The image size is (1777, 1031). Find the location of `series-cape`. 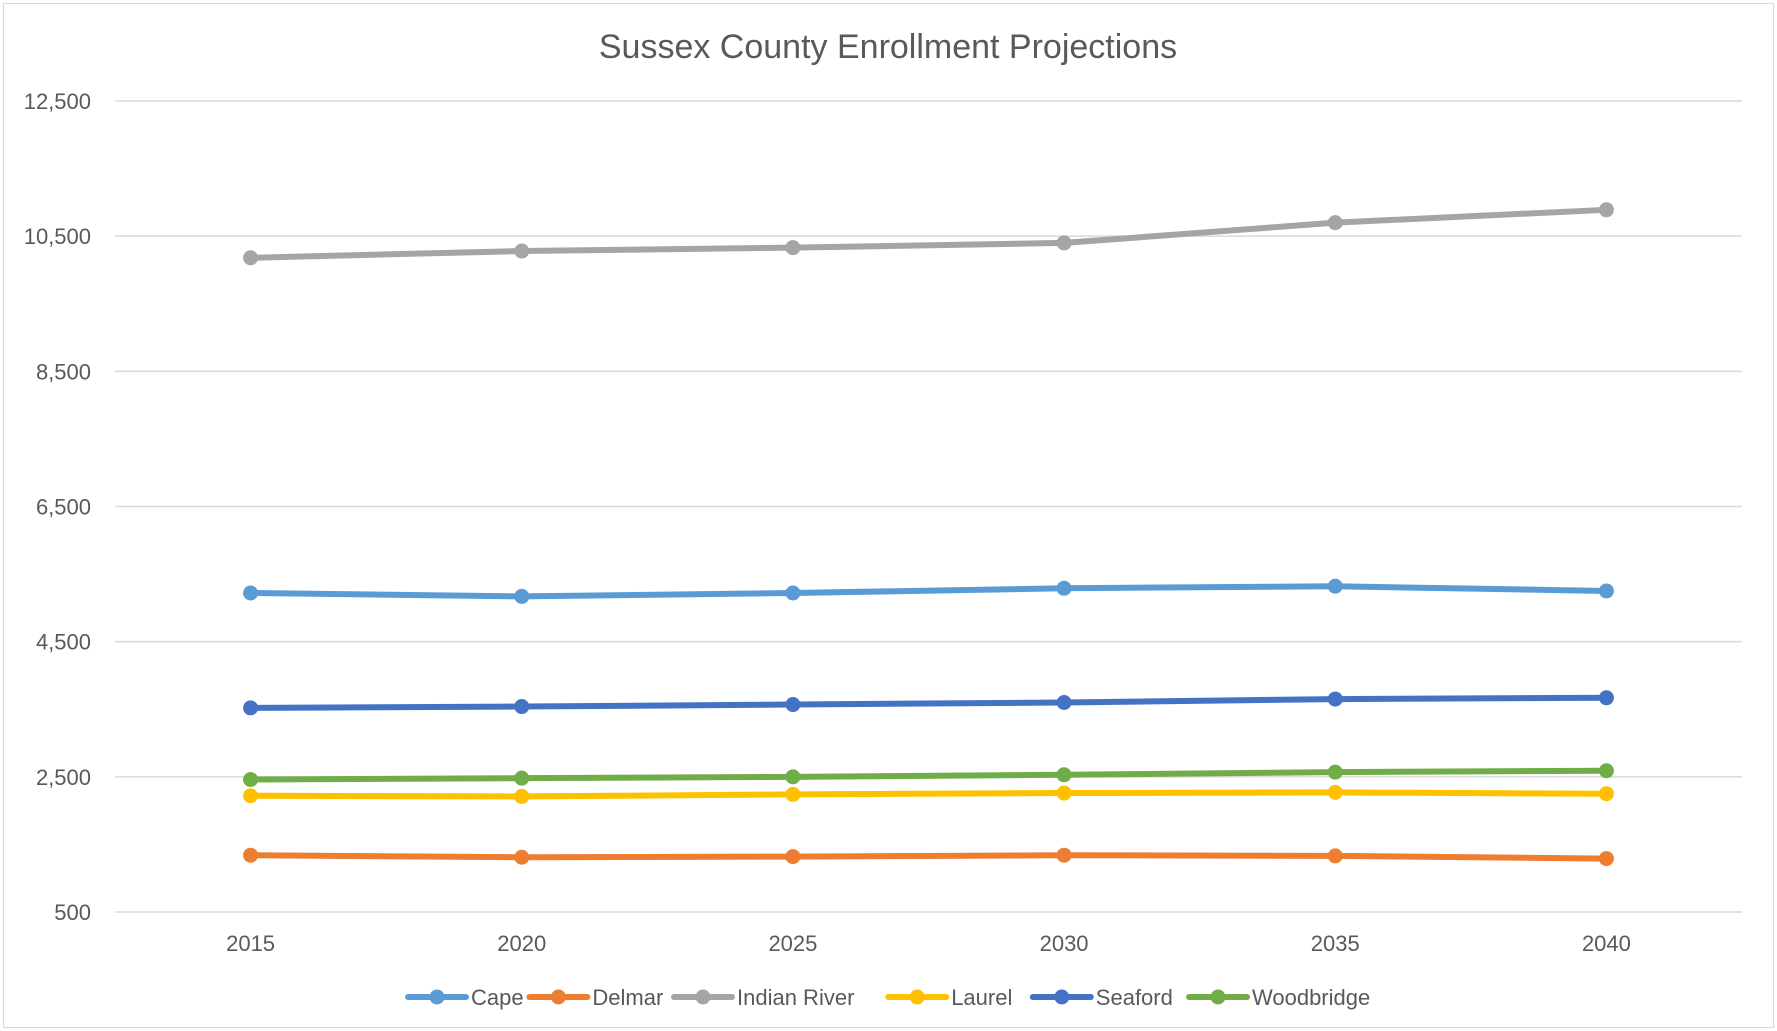

series-cape is located at coordinates (928, 591).